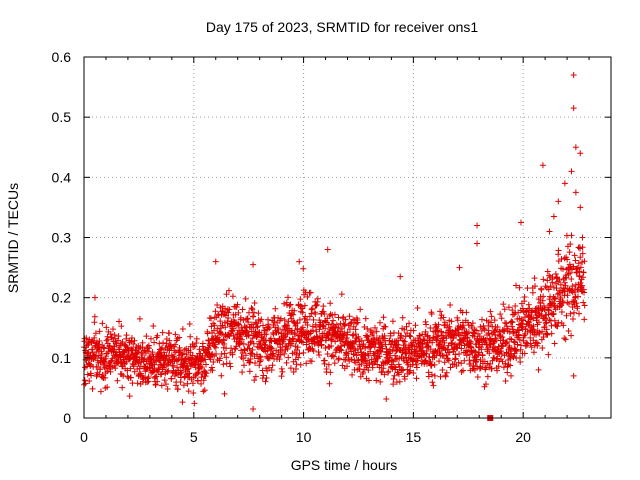 The height and width of the screenshot is (480, 640). Describe the element at coordinates (523, 437) in the screenshot. I see `x-tick-label: 20` at that location.